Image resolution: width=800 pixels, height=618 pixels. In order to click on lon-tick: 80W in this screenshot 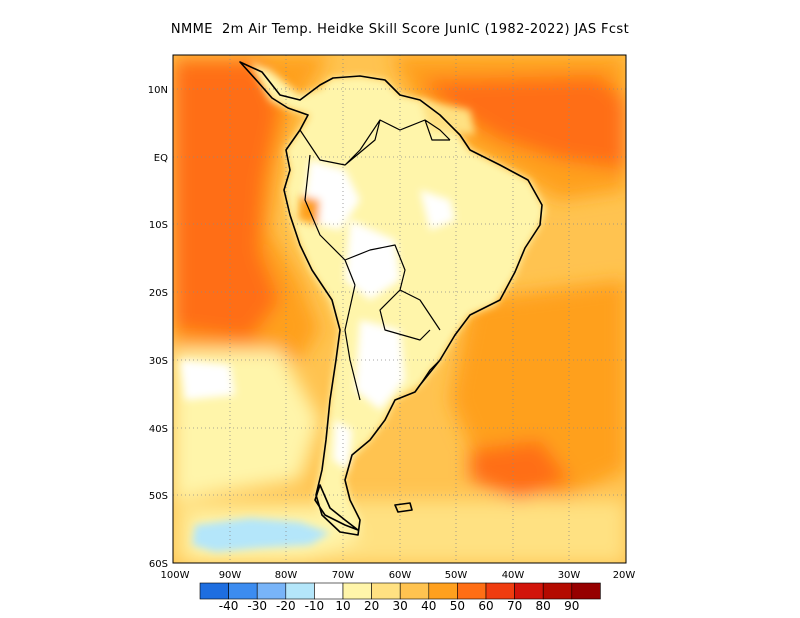, I will do `click(286, 575)`.